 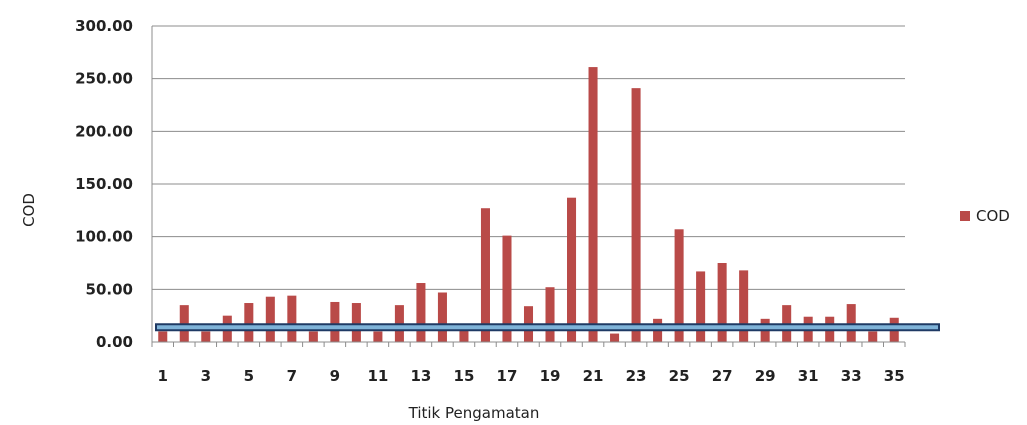 I want to click on x-tick-label: 9, so click(x=335, y=376).